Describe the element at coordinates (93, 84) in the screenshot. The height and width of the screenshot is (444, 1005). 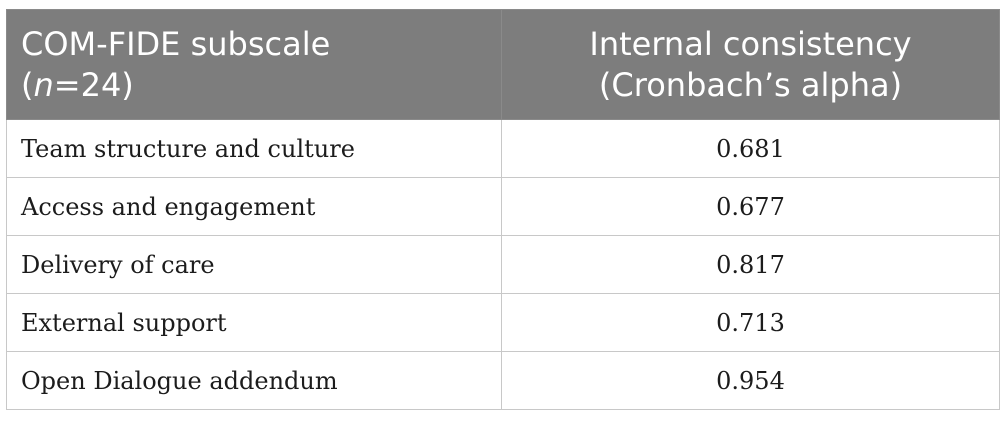
I see `n-value: =24)` at that location.